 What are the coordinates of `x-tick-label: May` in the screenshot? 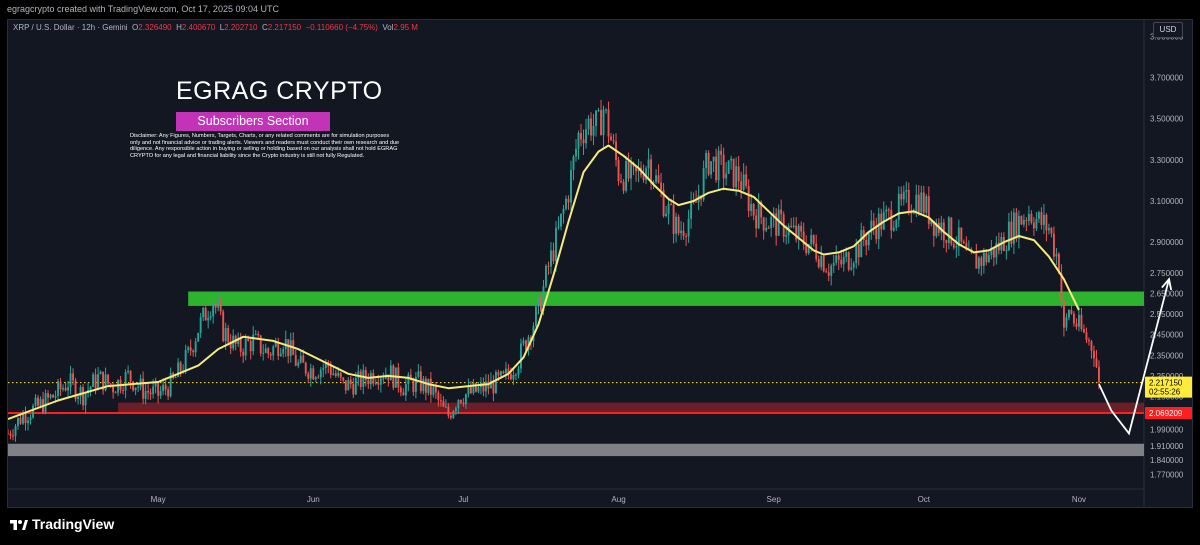 It's located at (158, 499).